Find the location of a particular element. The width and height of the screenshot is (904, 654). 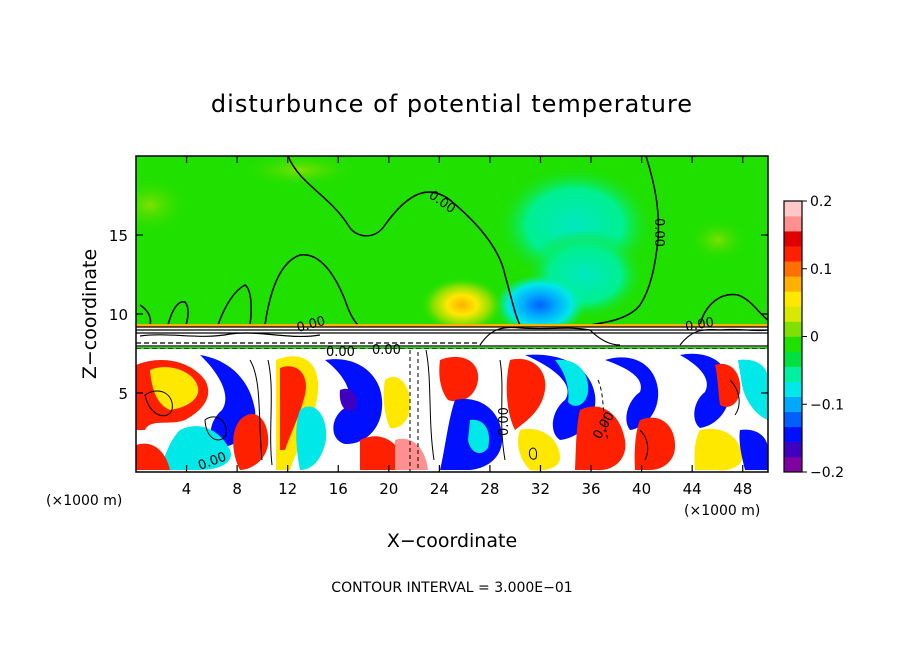

y-axis-label: Z−coordinate is located at coordinates (90, 314).